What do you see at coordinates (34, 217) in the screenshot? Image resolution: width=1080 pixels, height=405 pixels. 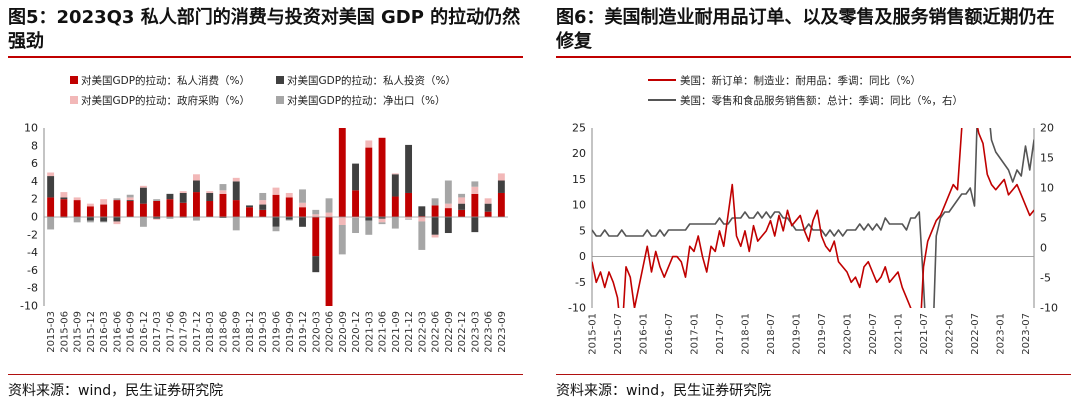 I see `y-tick-label: 0` at bounding box center [34, 217].